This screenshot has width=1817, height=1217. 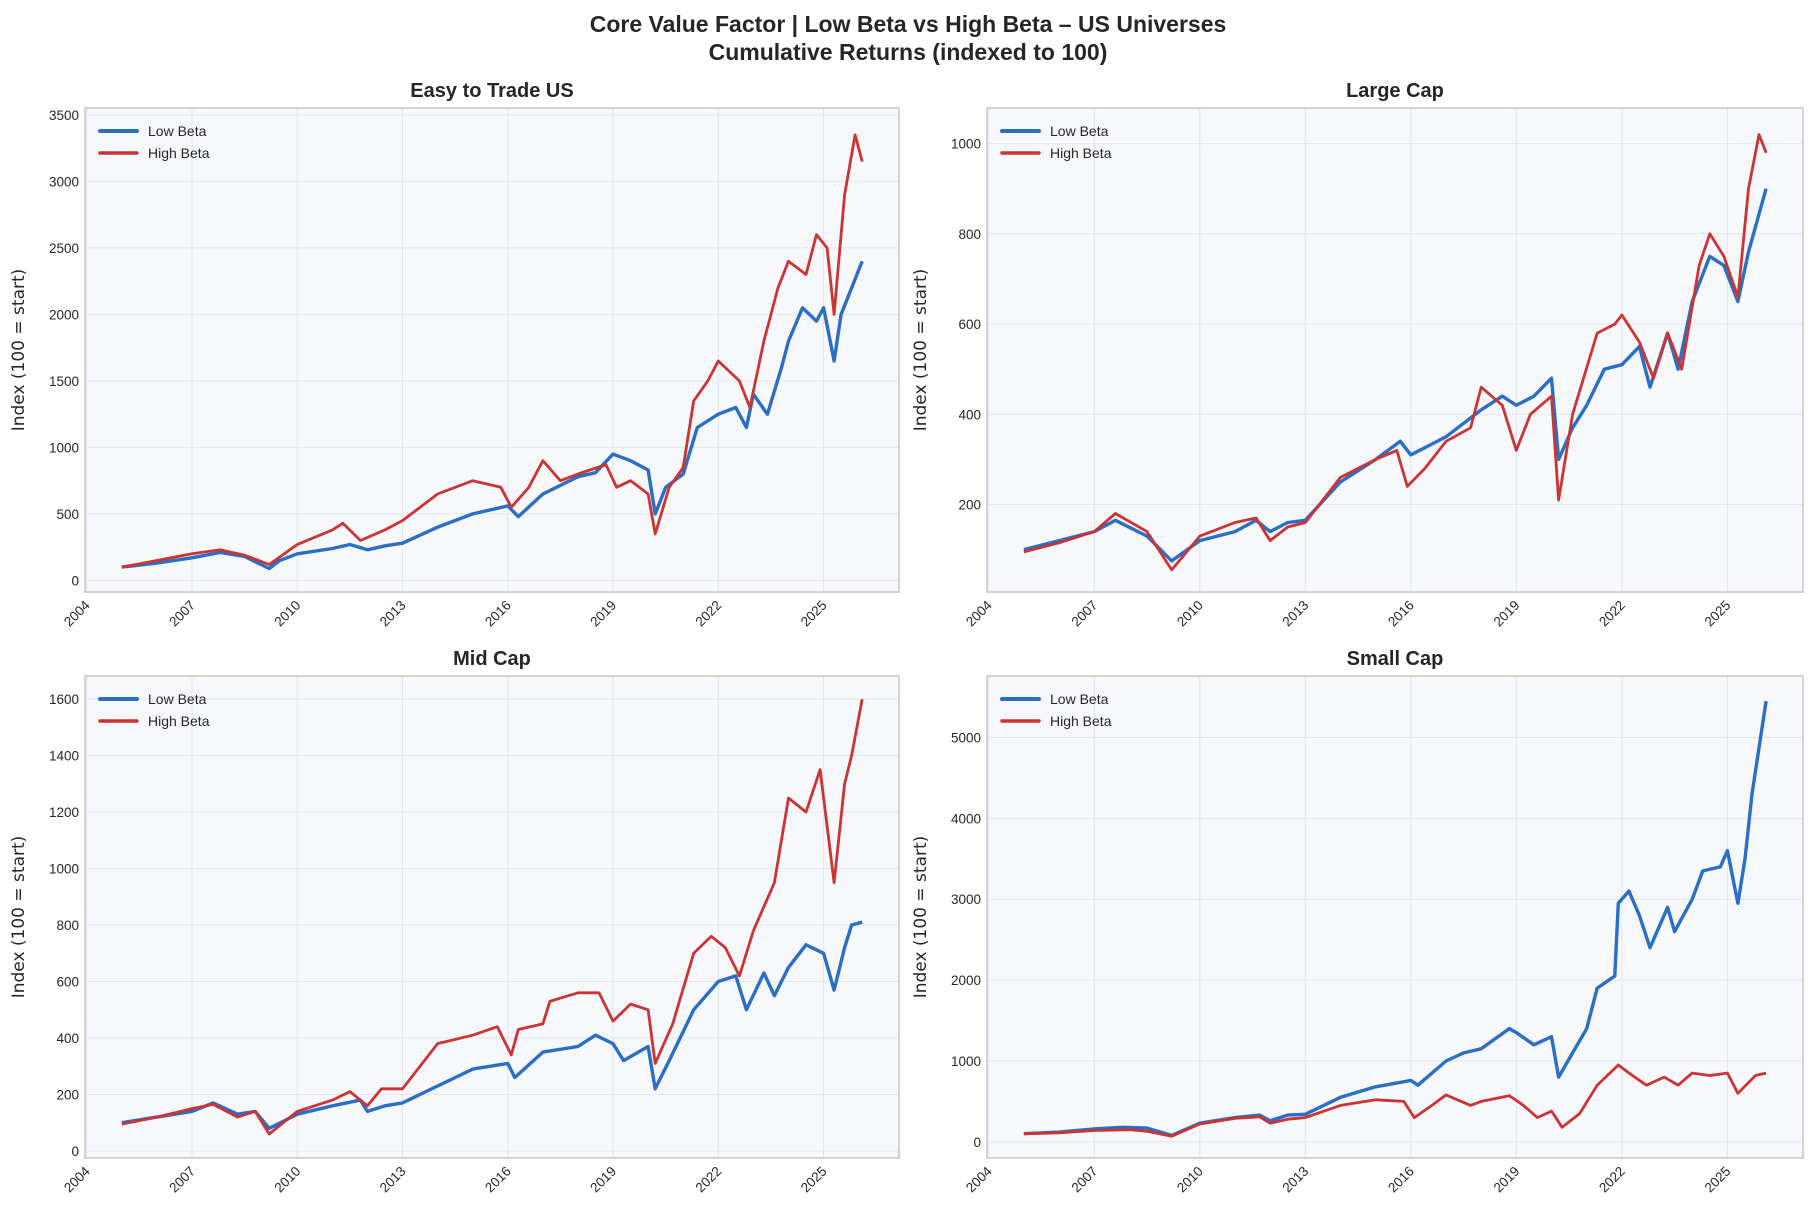 What do you see at coordinates (64, 756) in the screenshot?
I see `y-tick-label: 1400` at bounding box center [64, 756].